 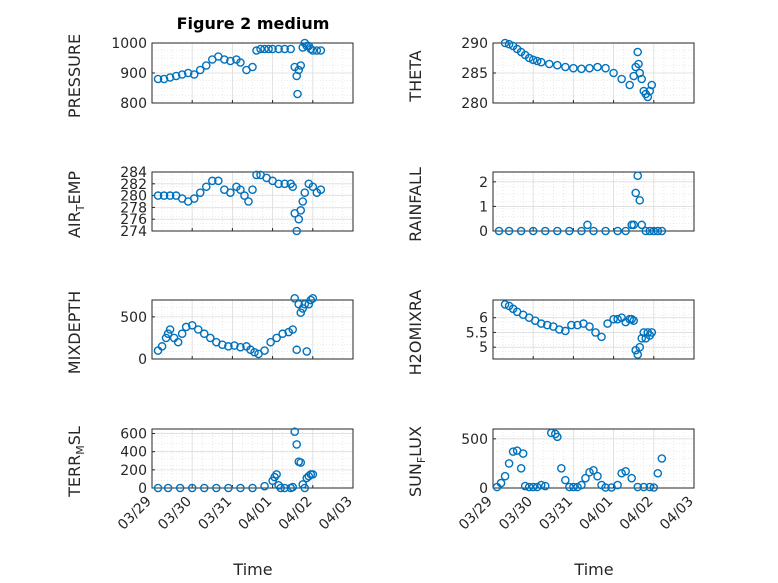 I want to click on x-axis-label-right: Time, so click(x=593, y=569).